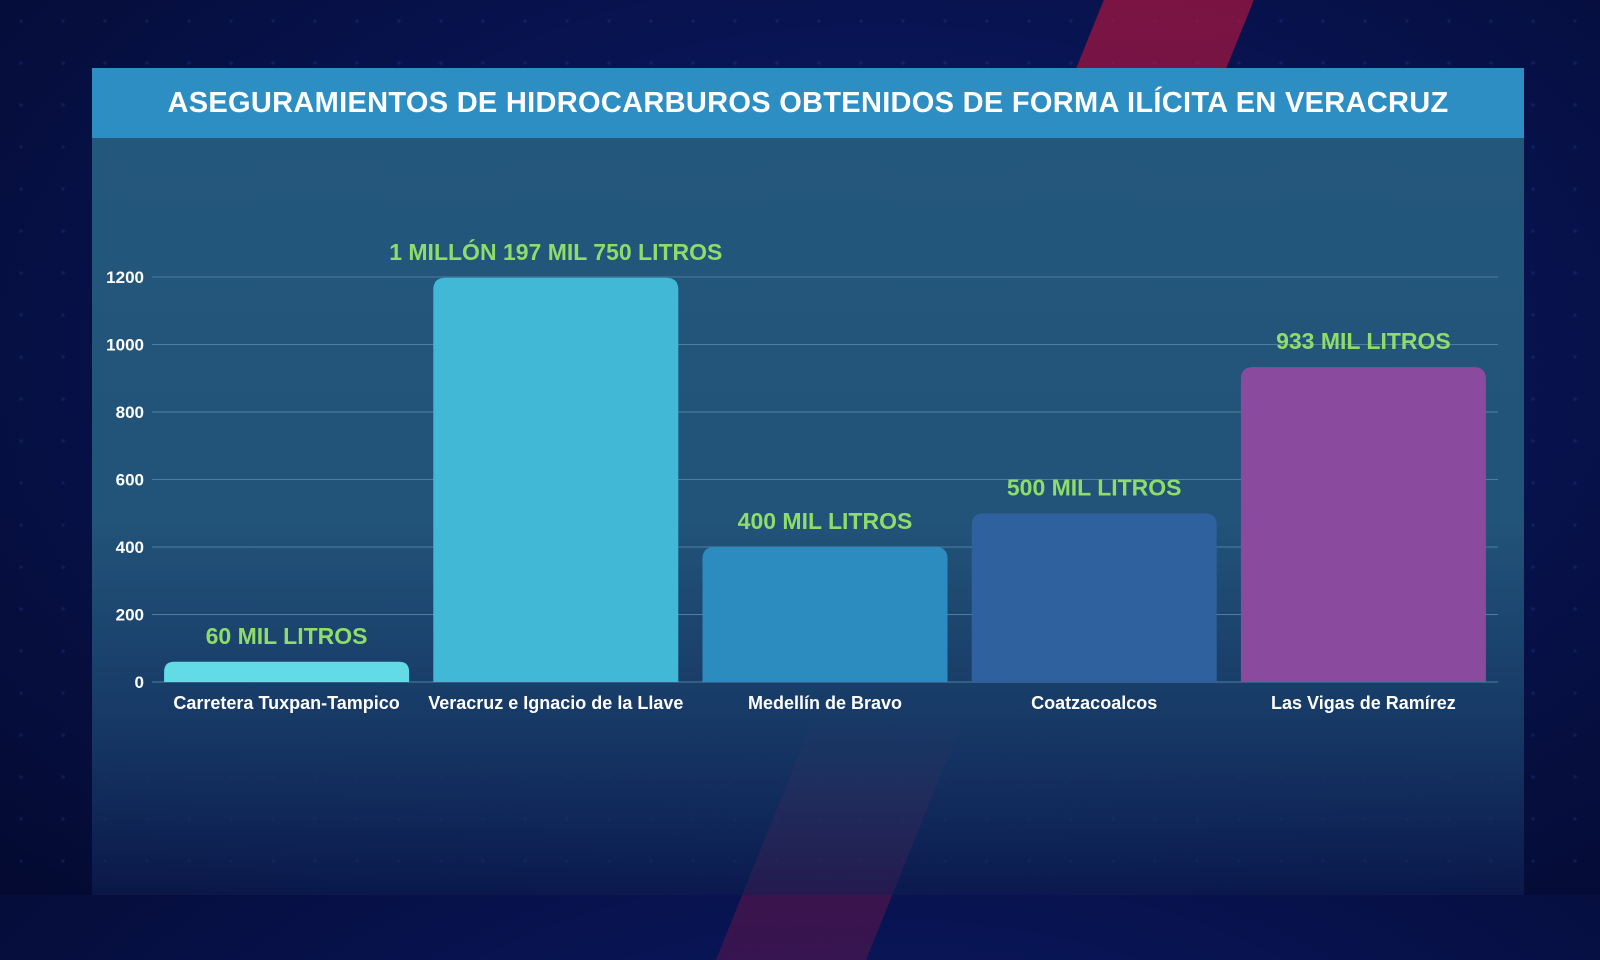  I want to click on y-tick-label: 1000, so click(125, 345).